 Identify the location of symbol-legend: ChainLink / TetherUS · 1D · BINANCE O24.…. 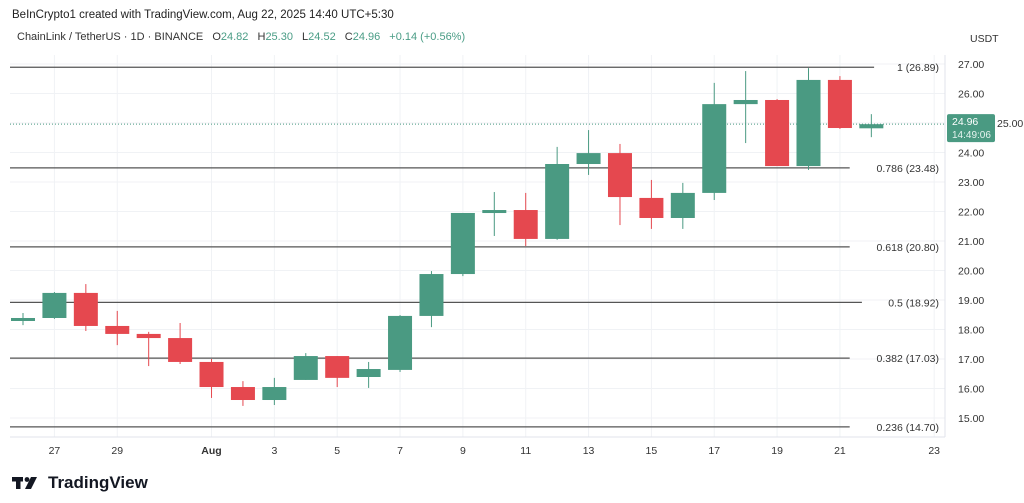
(241, 37).